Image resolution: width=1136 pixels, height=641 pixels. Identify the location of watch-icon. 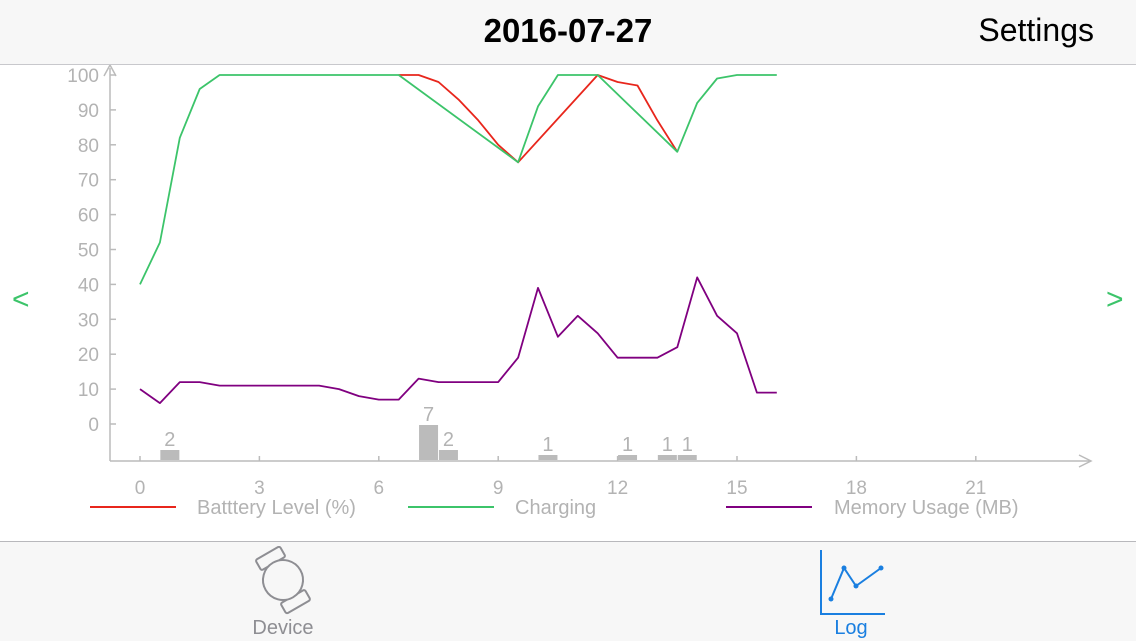
(283, 580).